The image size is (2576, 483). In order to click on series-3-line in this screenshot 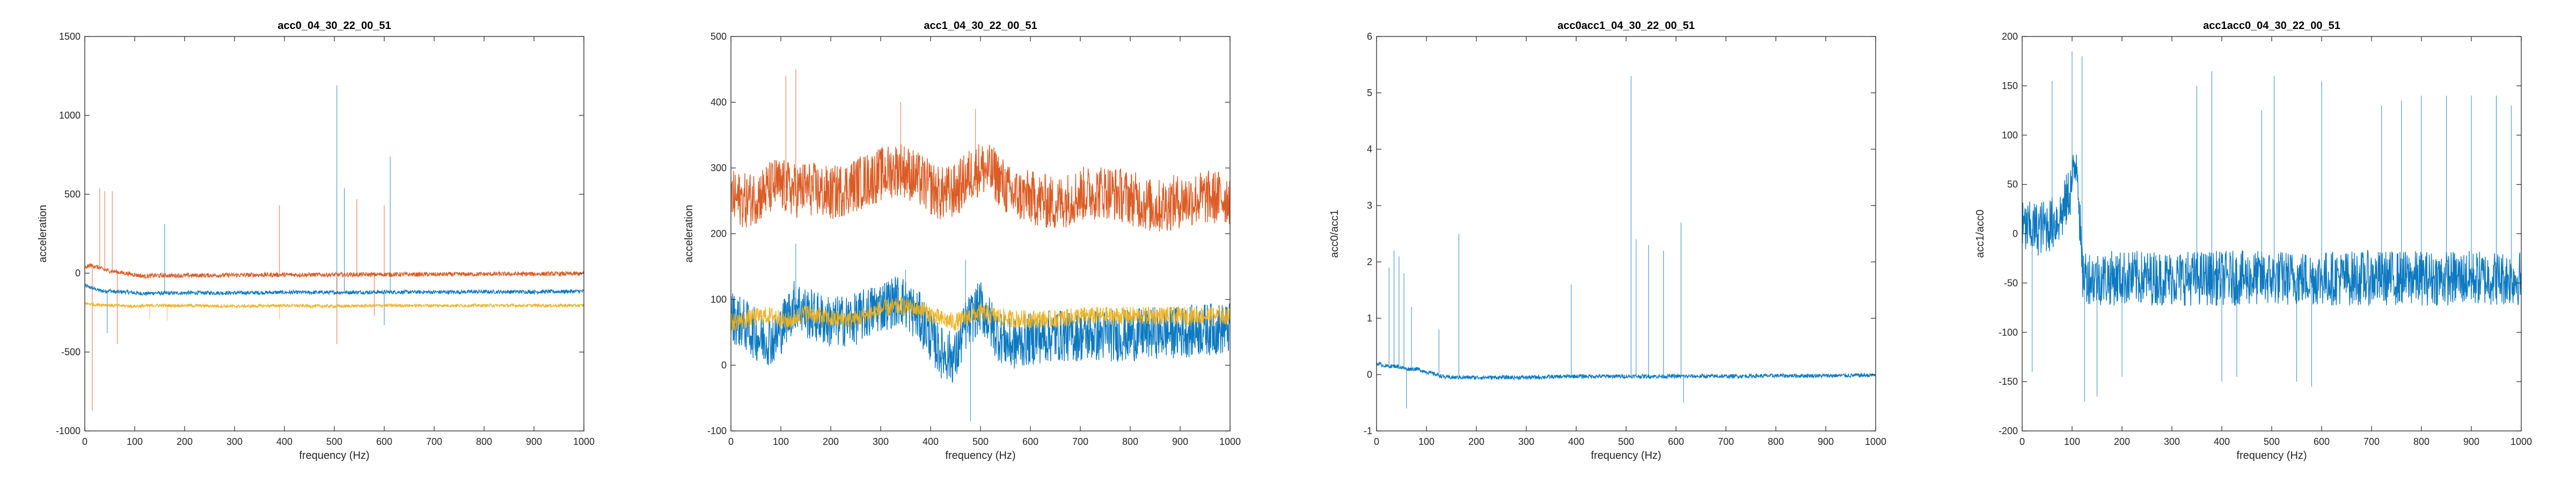, I will do `click(980, 314)`.